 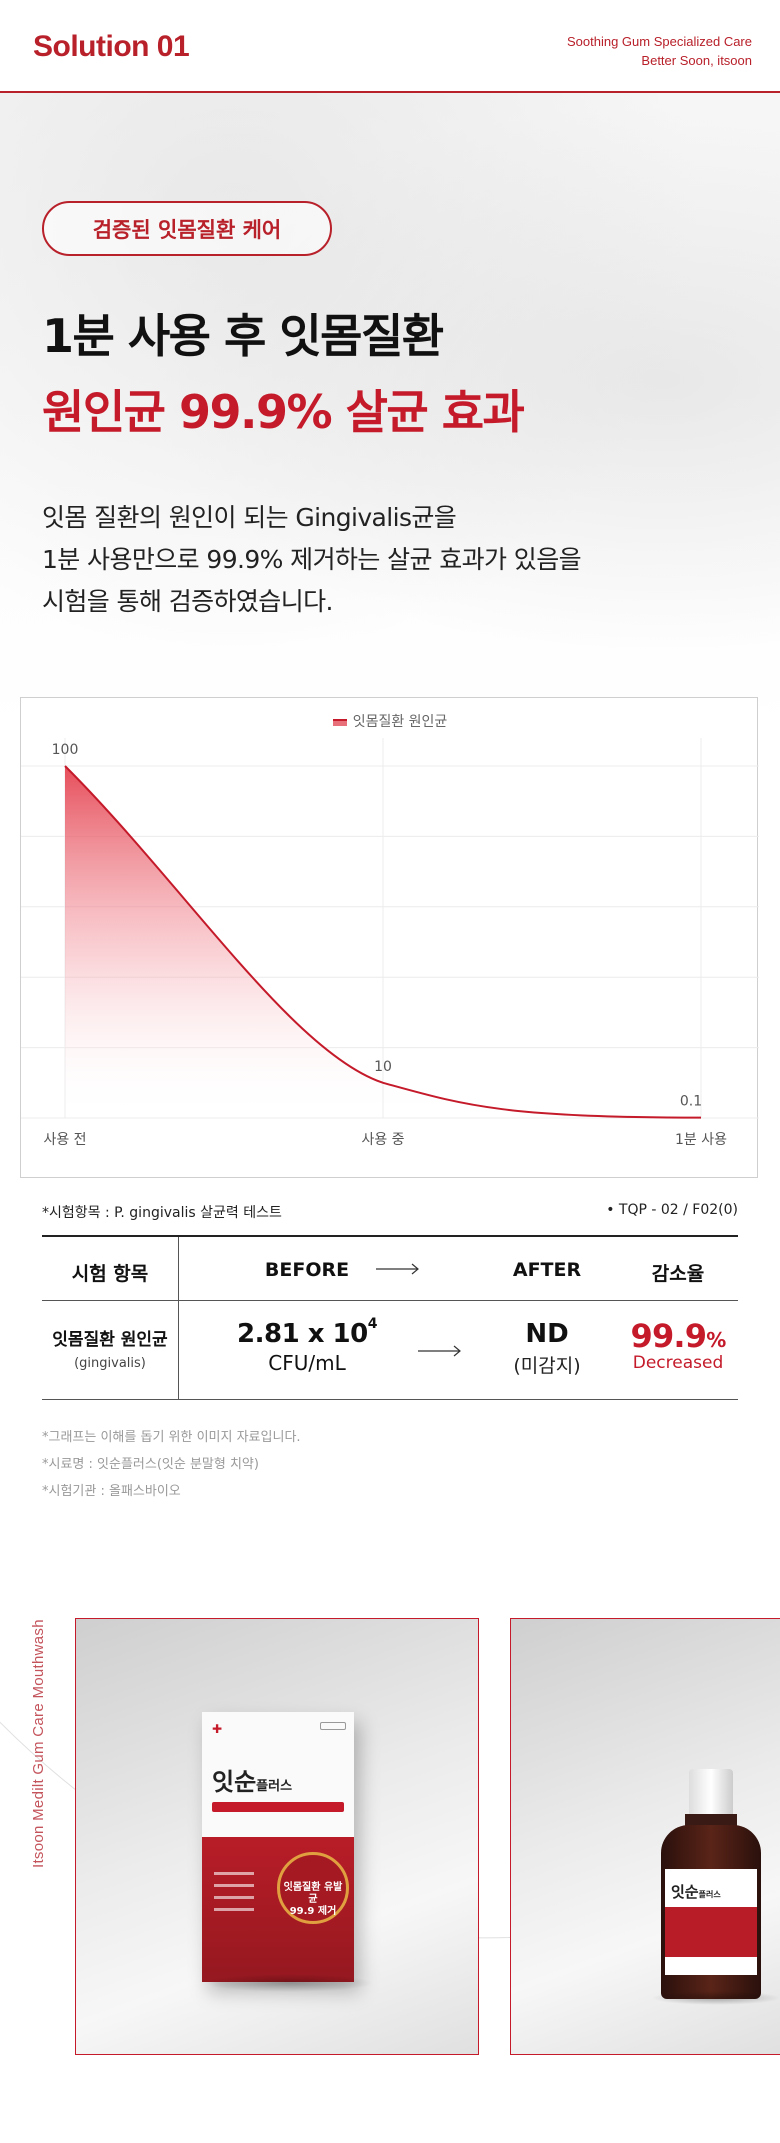 What do you see at coordinates (111, 46) in the screenshot?
I see `section-title: Solution 01` at bounding box center [111, 46].